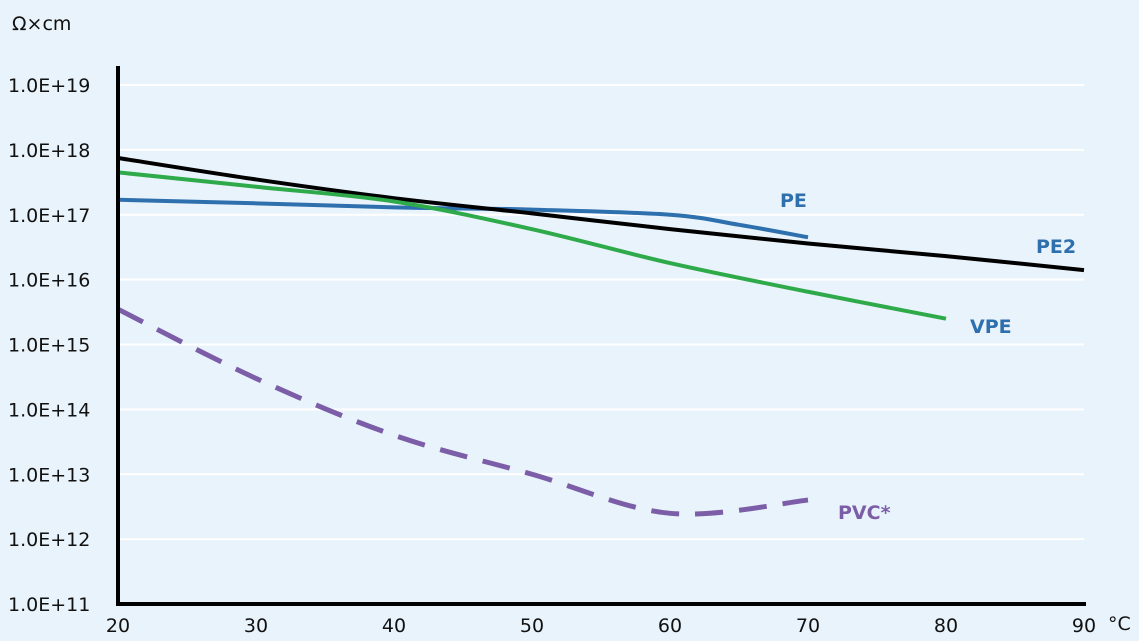 This screenshot has width=1139, height=641. What do you see at coordinates (256, 626) in the screenshot?
I see `x-tick-label: 30` at bounding box center [256, 626].